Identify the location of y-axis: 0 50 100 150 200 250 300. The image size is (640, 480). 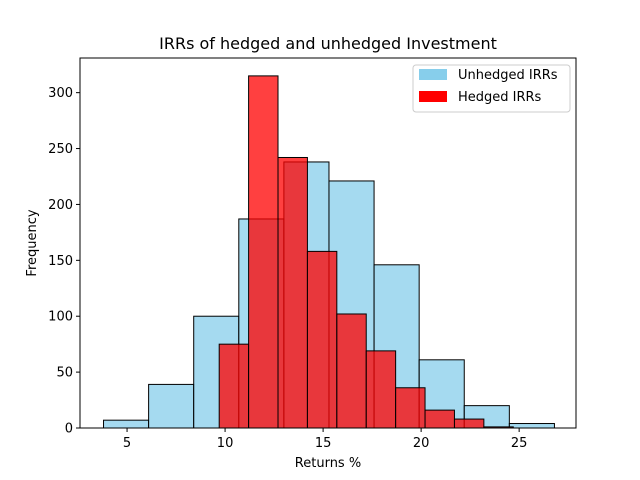
(64, 261).